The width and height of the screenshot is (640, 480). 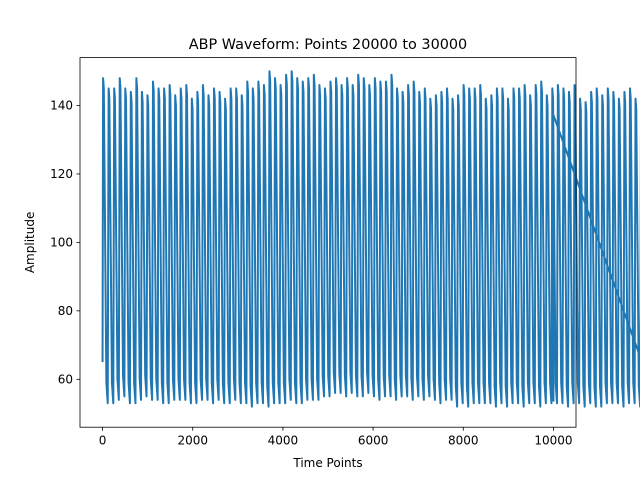 What do you see at coordinates (61, 106) in the screenshot?
I see `y-tick-label: 140` at bounding box center [61, 106].